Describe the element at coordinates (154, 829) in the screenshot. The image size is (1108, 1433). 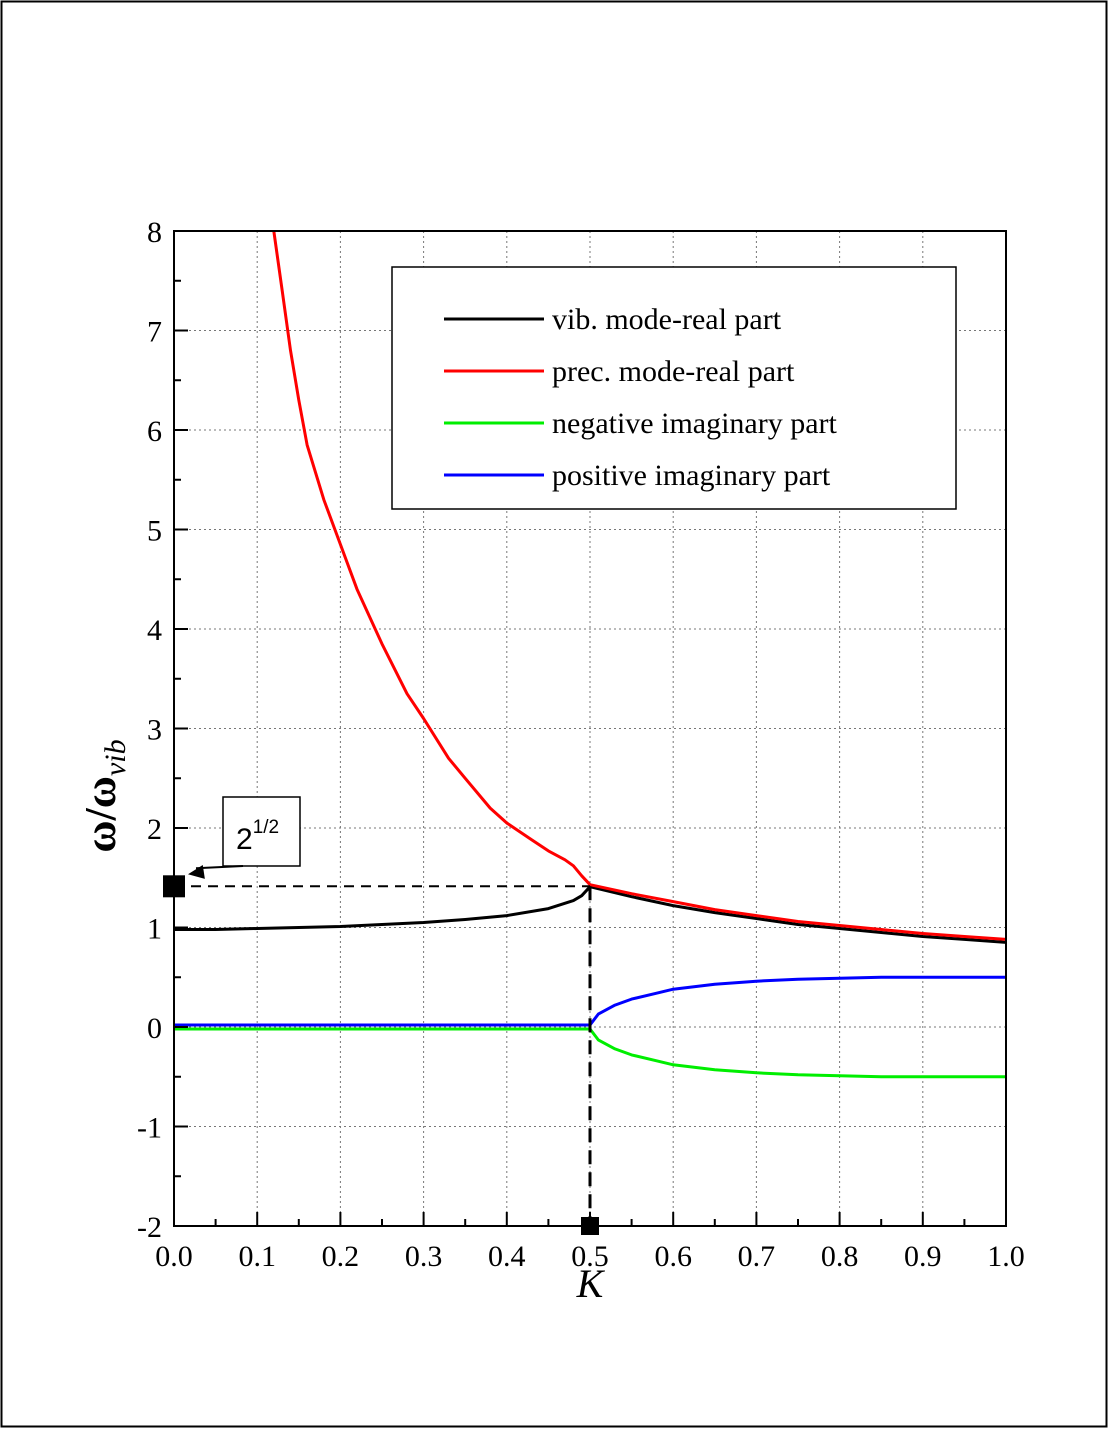
I see `y-tick-label: 2` at that location.